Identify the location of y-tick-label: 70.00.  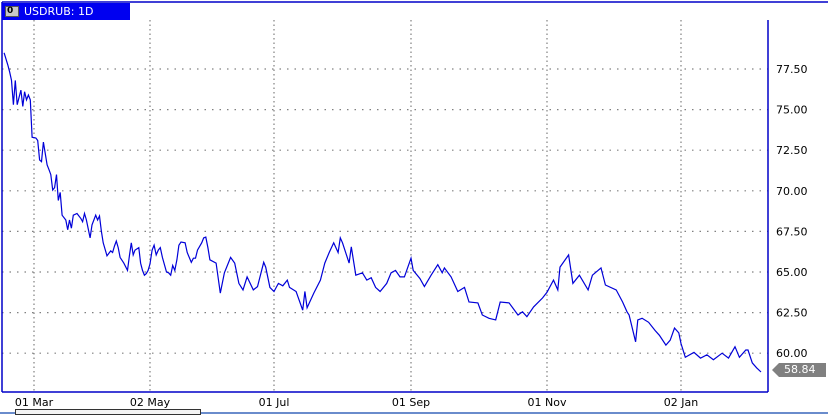
(792, 191).